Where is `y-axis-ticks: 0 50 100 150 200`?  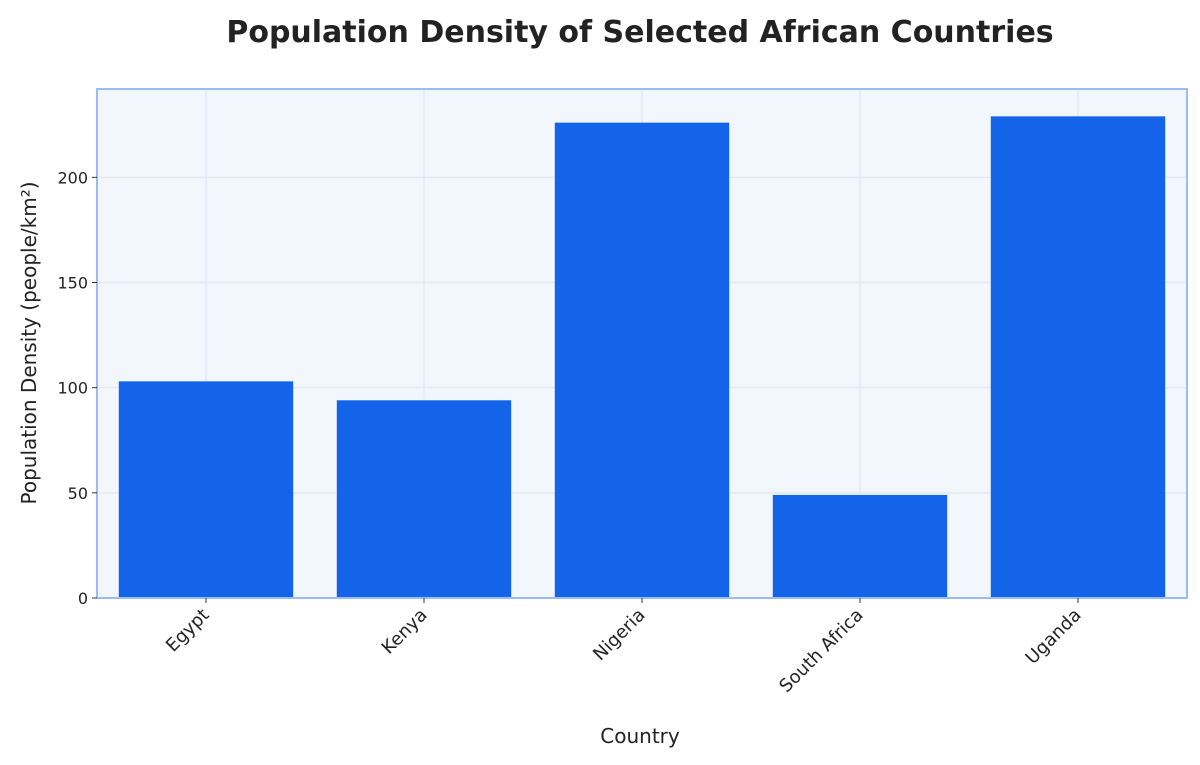
y-axis-ticks: 0 50 100 150 200 is located at coordinates (77, 388).